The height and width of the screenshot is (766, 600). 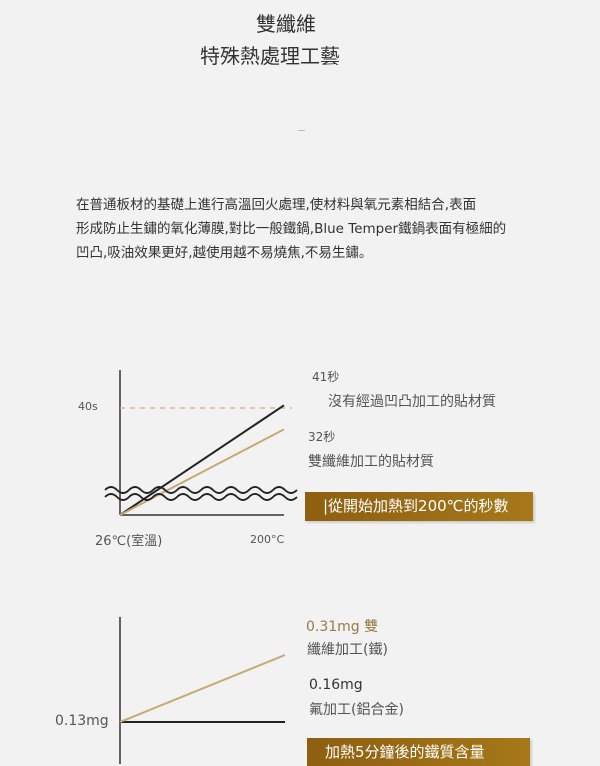 What do you see at coordinates (322, 437) in the screenshot?
I see `series-value-label: 32秒` at bounding box center [322, 437].